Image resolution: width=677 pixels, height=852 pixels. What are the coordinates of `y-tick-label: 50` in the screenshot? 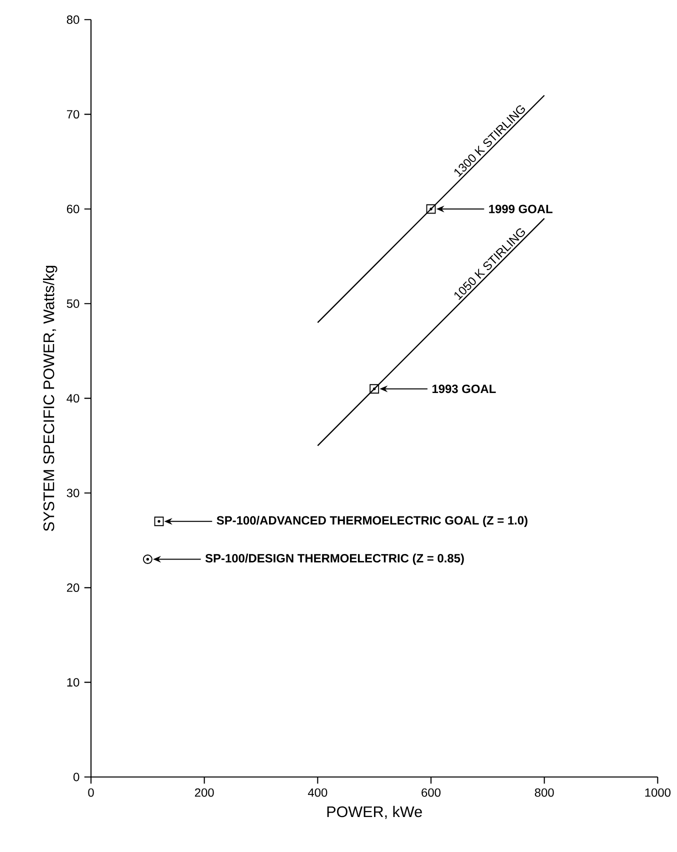 It's located at (73, 303).